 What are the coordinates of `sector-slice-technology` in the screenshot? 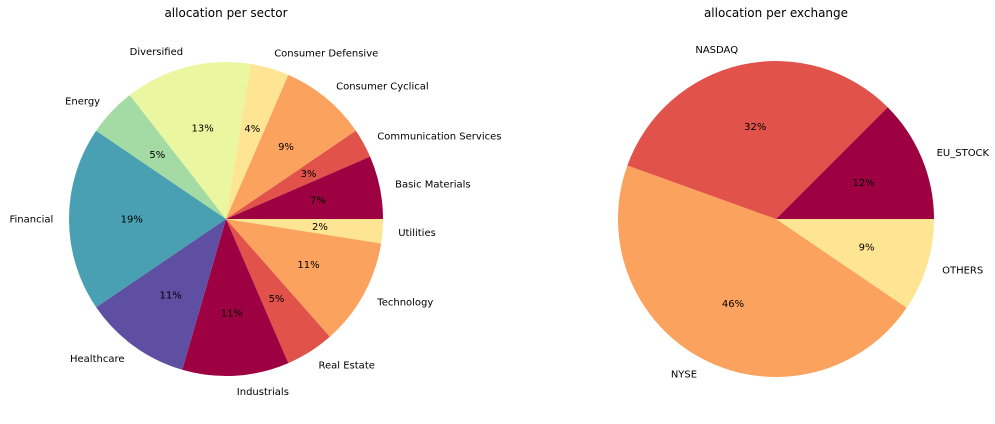 It's located at (304, 278).